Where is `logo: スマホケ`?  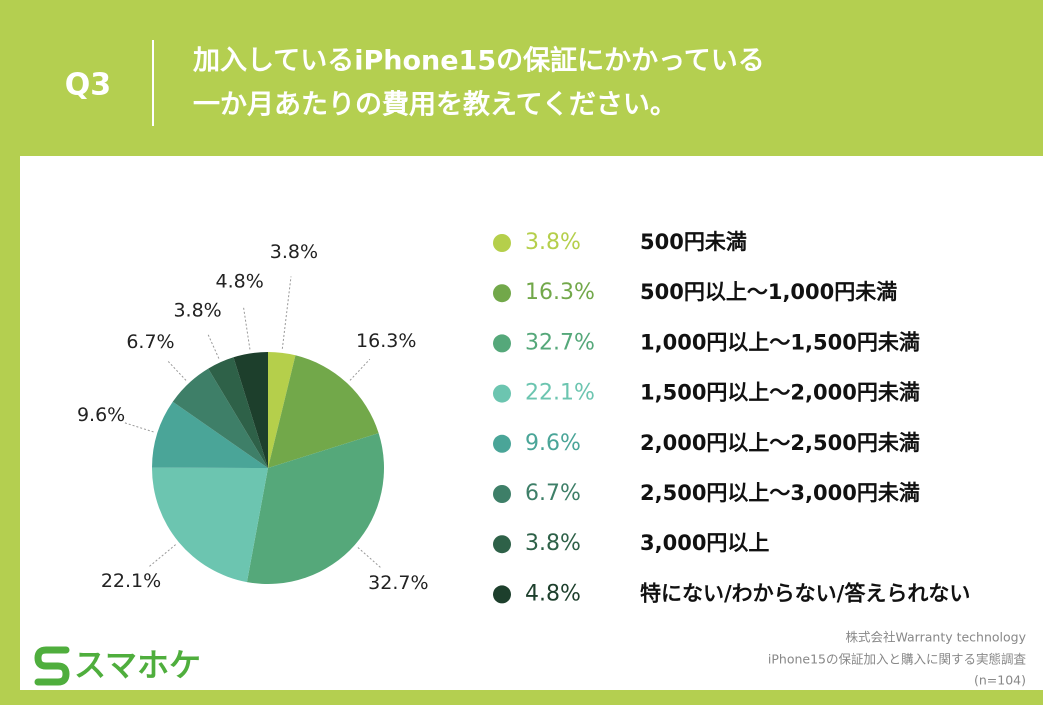
logo: スマホケ is located at coordinates (117, 666).